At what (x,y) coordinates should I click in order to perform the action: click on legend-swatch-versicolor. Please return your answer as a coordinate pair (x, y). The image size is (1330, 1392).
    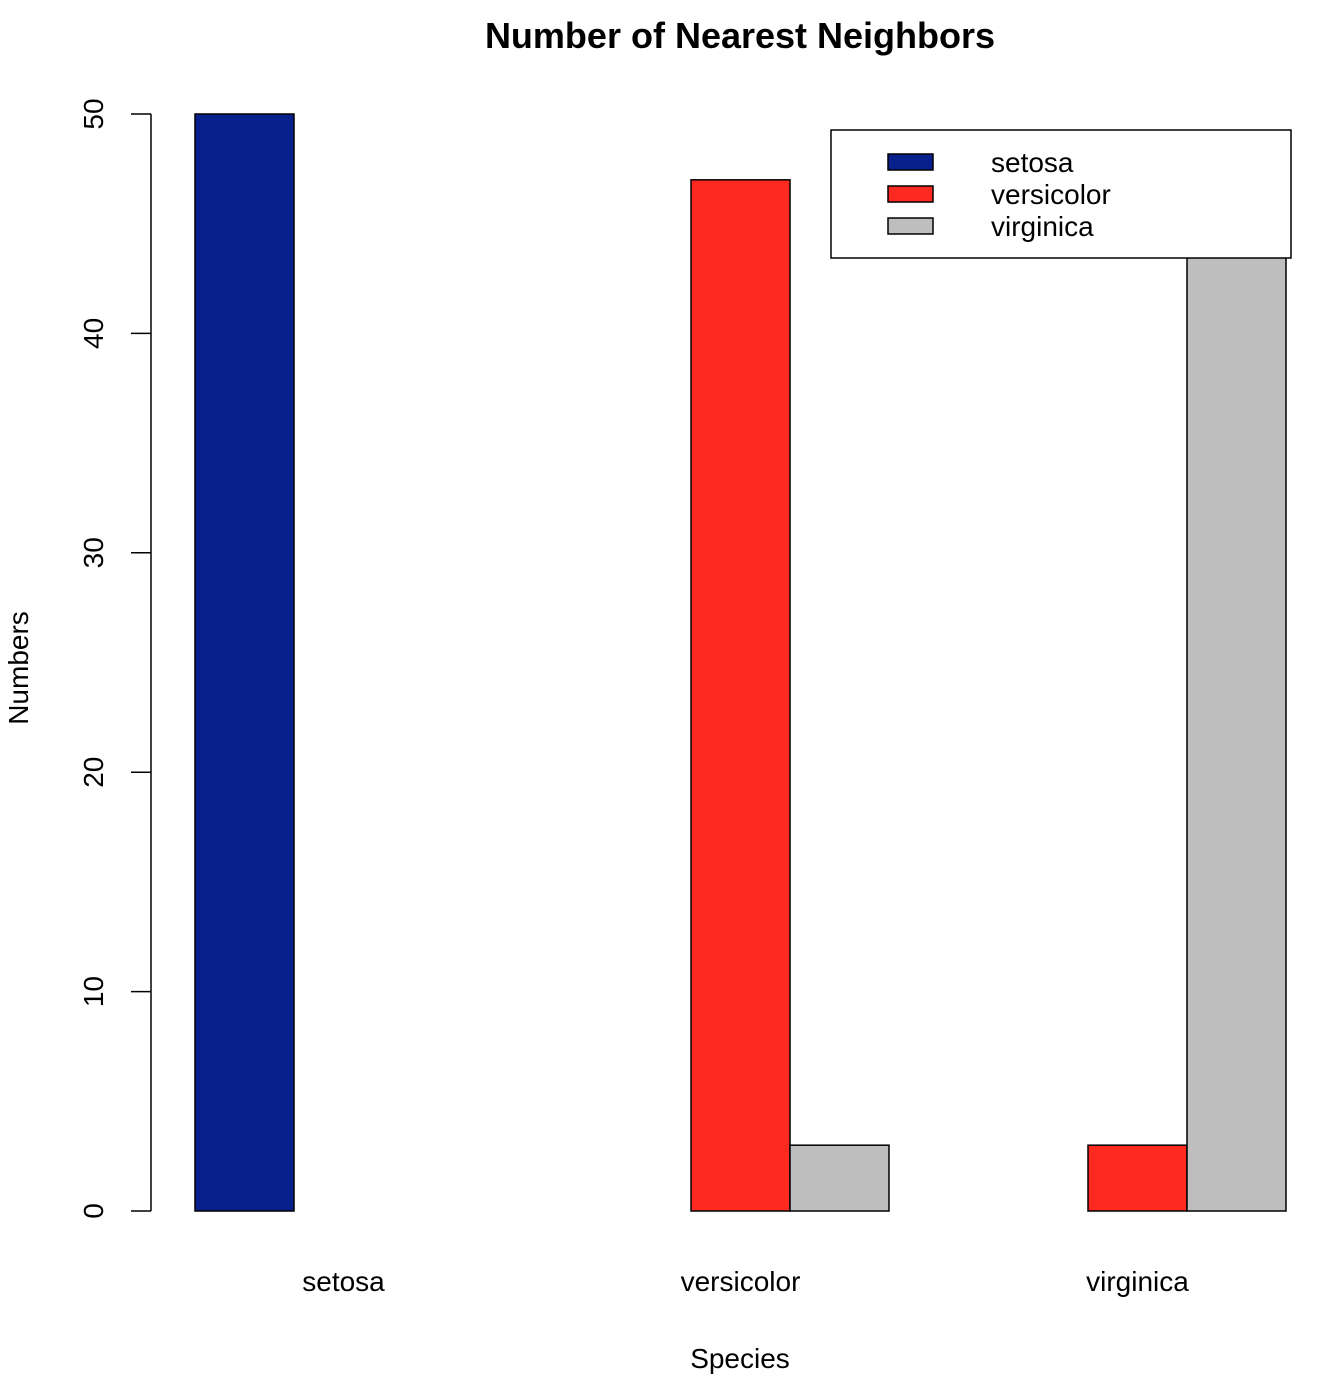
    Looking at the image, I should click on (910, 194).